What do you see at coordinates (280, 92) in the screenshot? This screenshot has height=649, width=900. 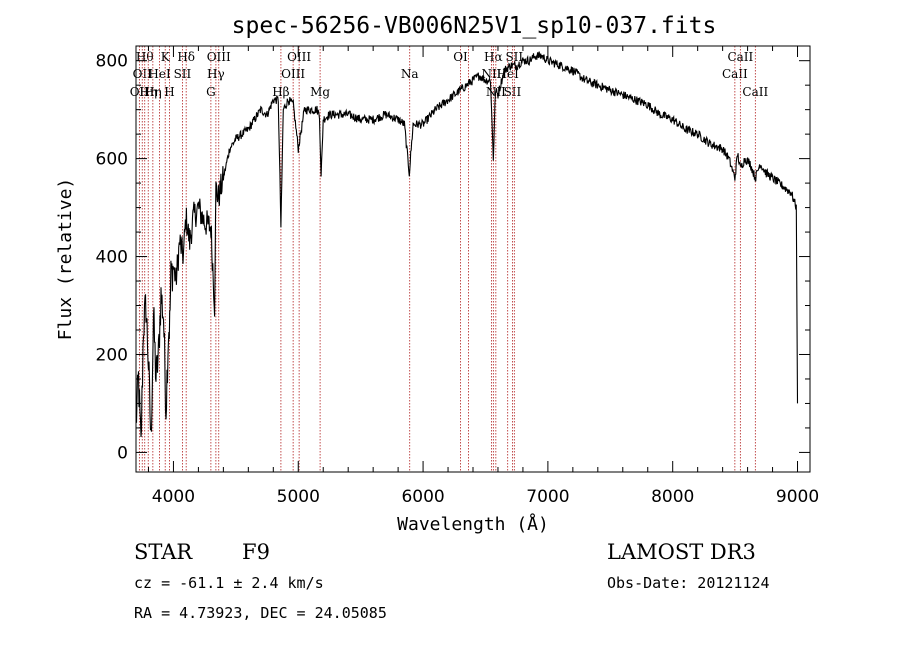 I see `line-label: Hβ` at bounding box center [280, 92].